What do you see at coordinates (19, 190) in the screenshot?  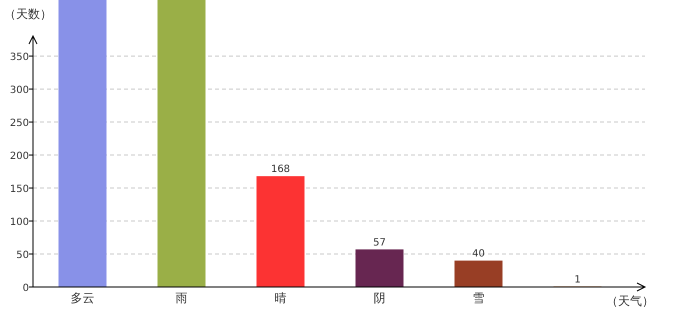 I see `y-tick-label: 150` at bounding box center [19, 190].